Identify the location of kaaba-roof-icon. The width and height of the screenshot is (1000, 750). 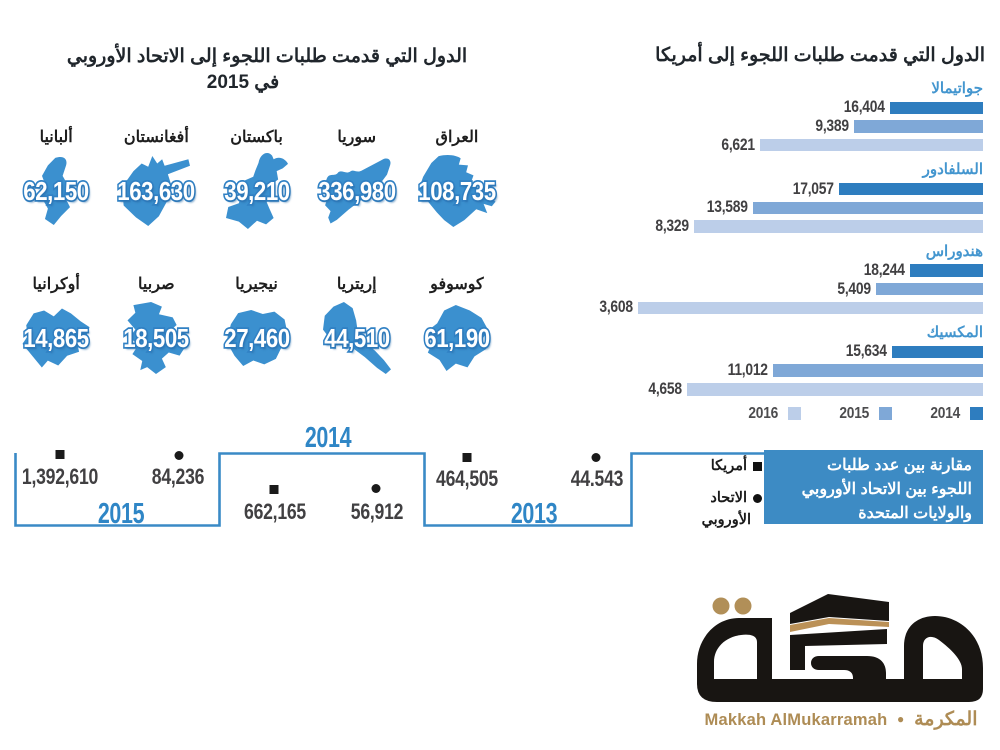
(839, 609).